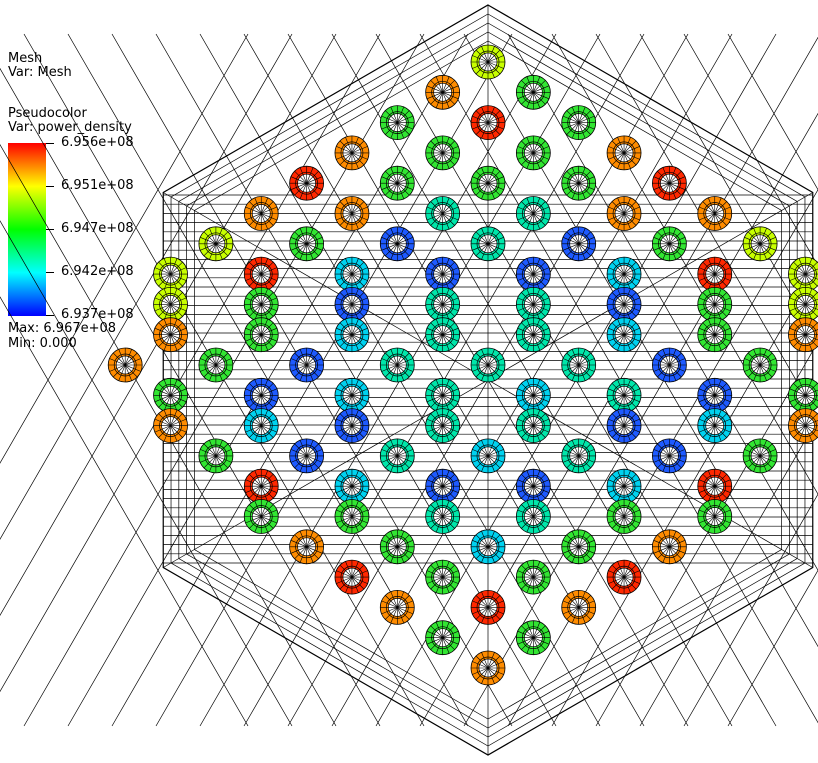 The width and height of the screenshot is (818, 763). What do you see at coordinates (97, 228) in the screenshot?
I see `colorbar-tick-label: 6.947e+08` at bounding box center [97, 228].